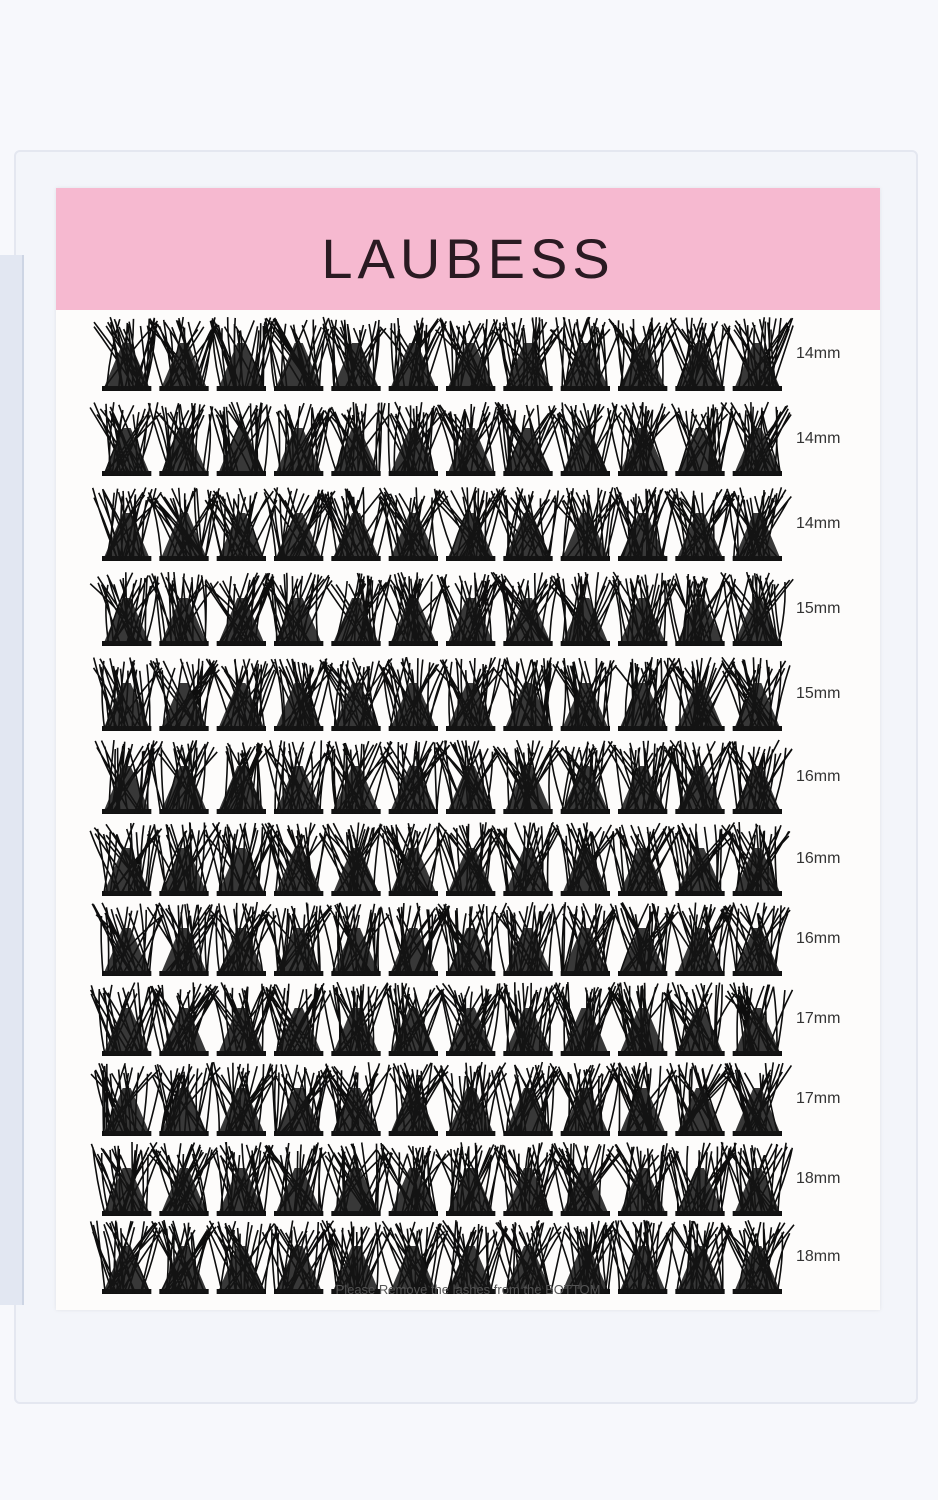 The image size is (938, 1500). What do you see at coordinates (468, 1289) in the screenshot?
I see `footer-note: Please Remove the lashes from the BOTTOM` at bounding box center [468, 1289].